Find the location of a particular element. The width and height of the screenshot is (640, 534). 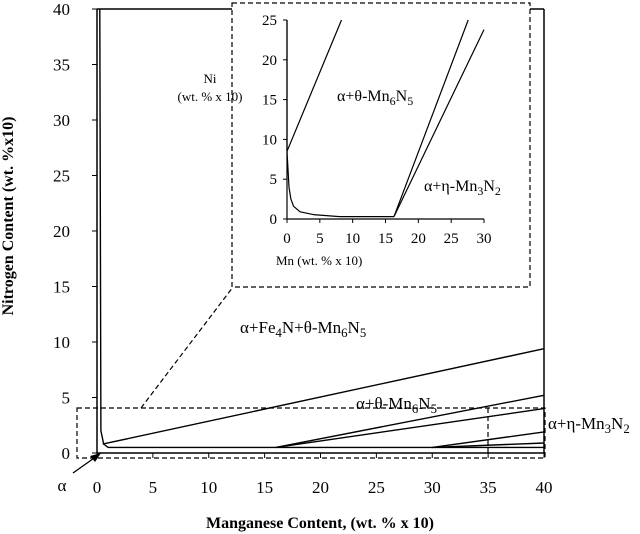

x-tick-label: 10 is located at coordinates (208, 487).